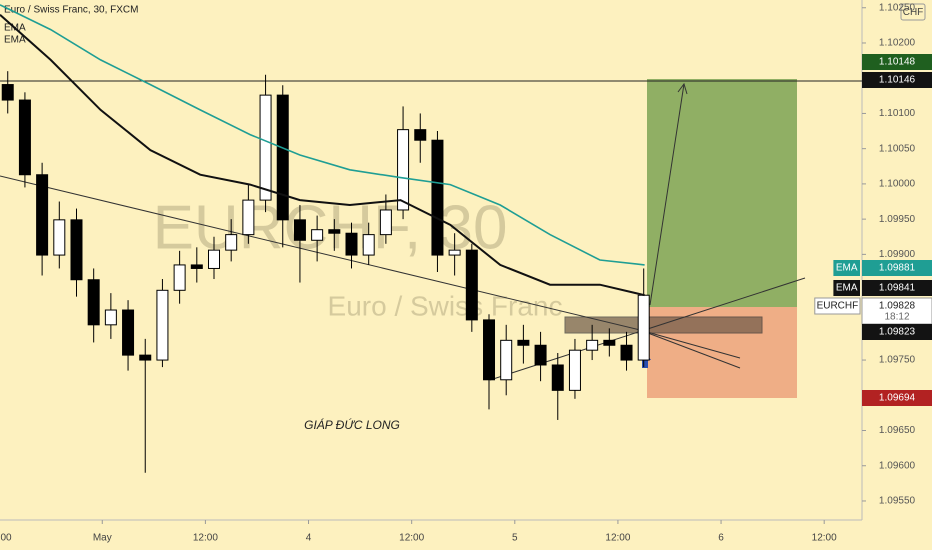  What do you see at coordinates (897, 184) in the screenshot?
I see `y-tick-label: 1.10000` at bounding box center [897, 184].